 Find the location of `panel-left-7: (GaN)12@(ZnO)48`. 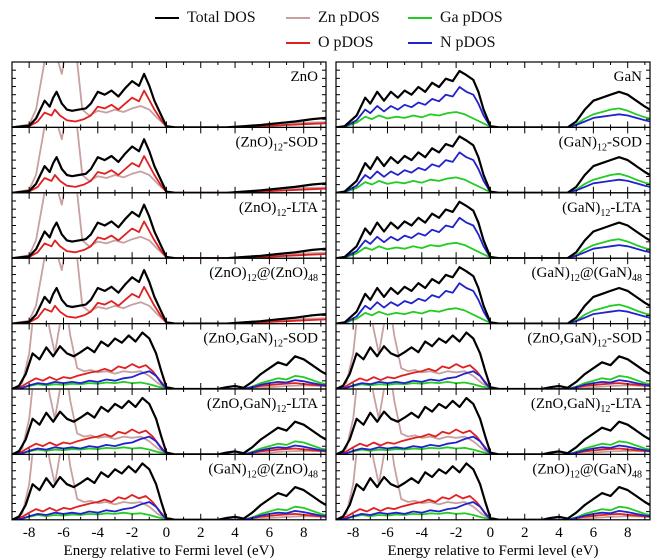

panel-left-7: (GaN)12@(ZnO)48 is located at coordinates (169, 487).